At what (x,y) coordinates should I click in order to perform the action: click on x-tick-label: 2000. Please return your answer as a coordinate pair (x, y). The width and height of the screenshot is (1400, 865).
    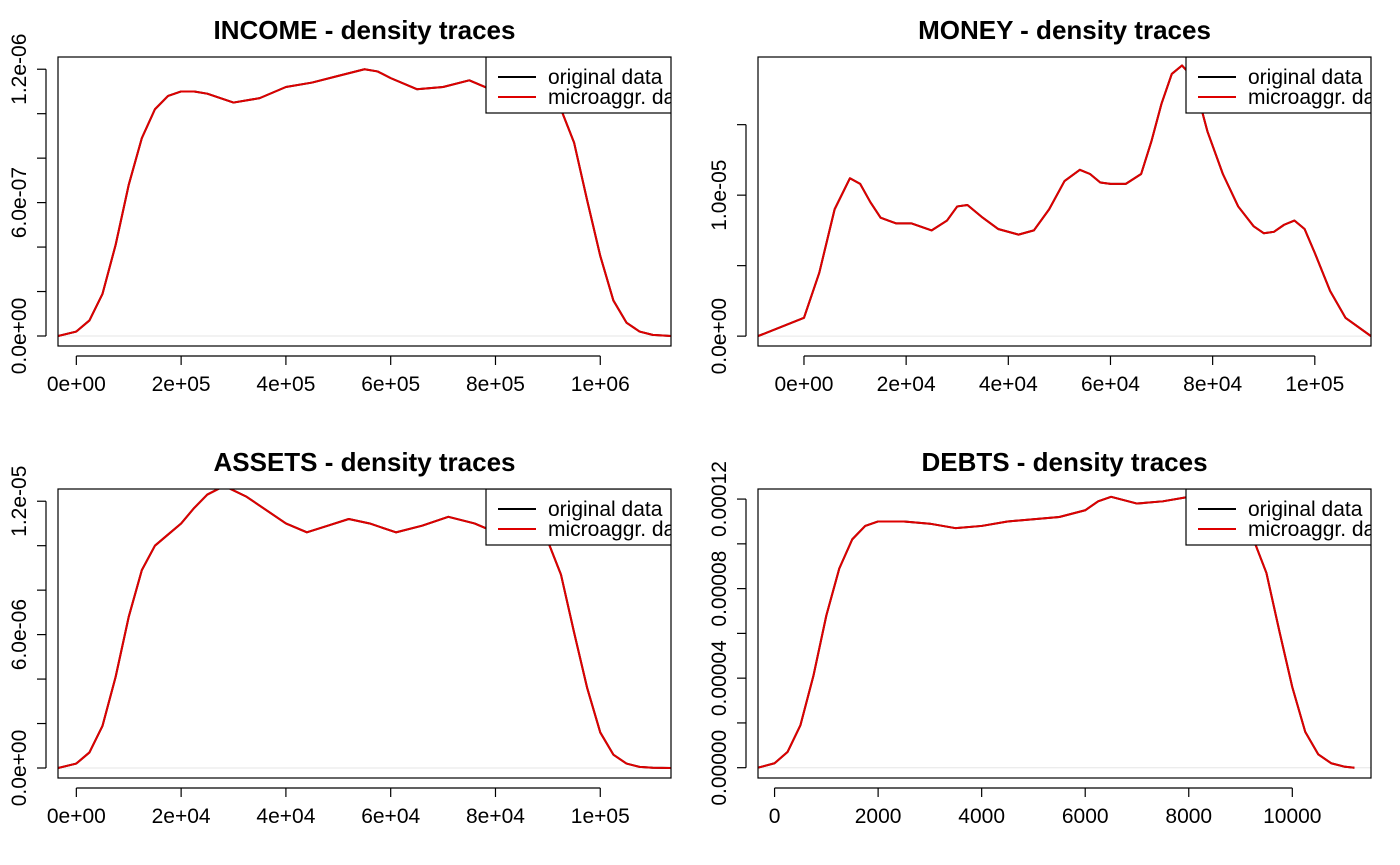
    Looking at the image, I should click on (878, 816).